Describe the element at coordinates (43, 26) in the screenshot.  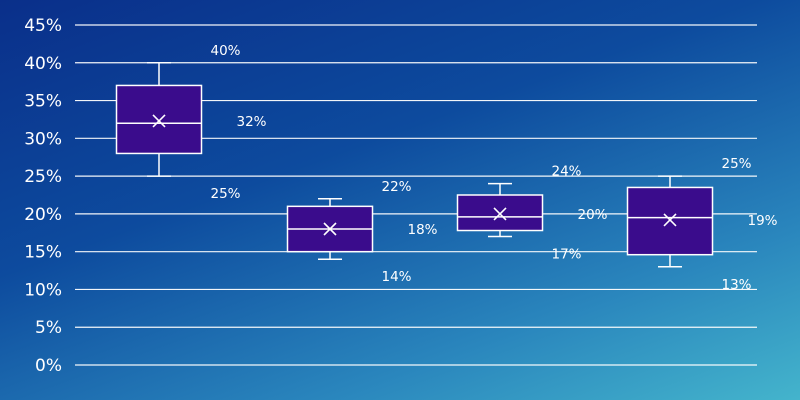
I see `y-tick-label: 45%` at that location.